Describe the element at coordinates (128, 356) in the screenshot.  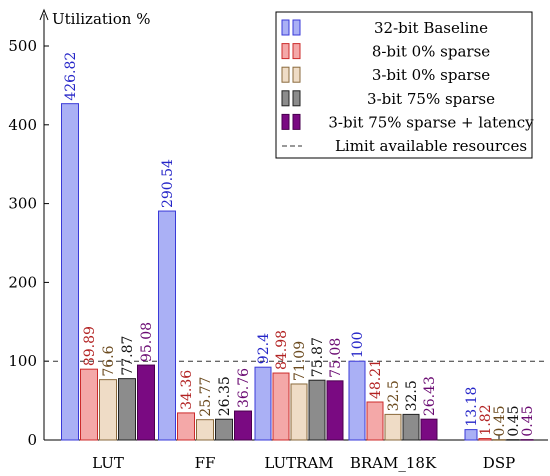
I see `bar-value-label: 77.87` at that location.